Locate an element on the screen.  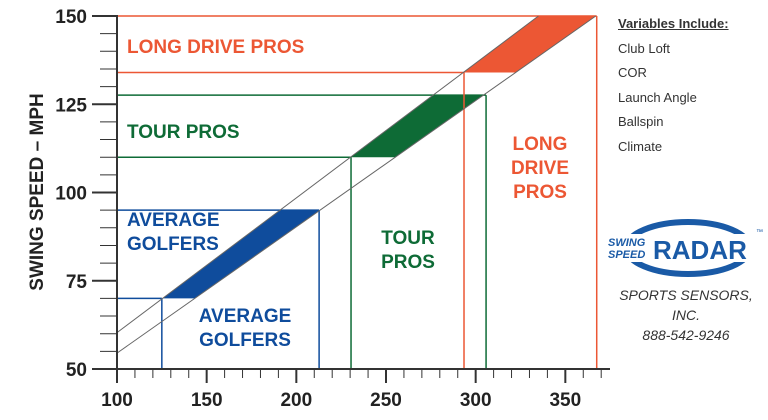
x-tick-label: 150 is located at coordinates (207, 400).